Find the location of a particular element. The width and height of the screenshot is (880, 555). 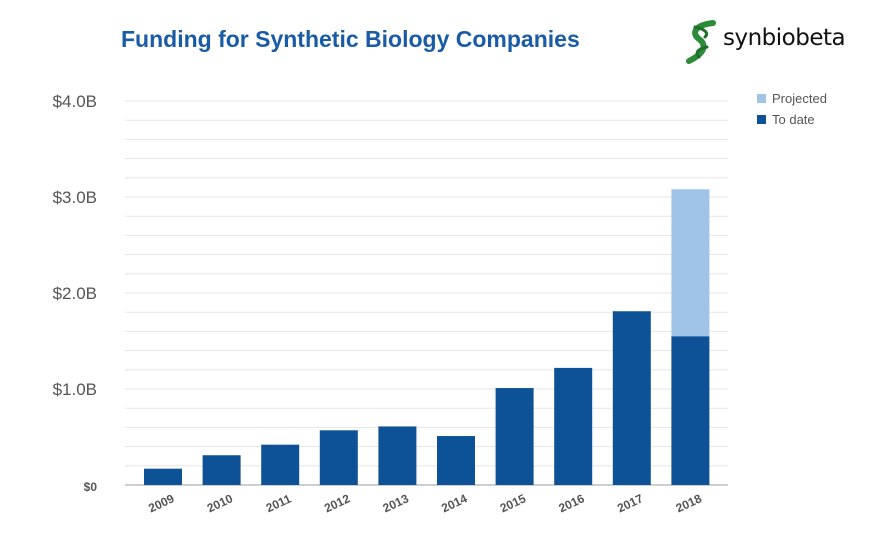

bar-to-date-2015 is located at coordinates (514, 436).